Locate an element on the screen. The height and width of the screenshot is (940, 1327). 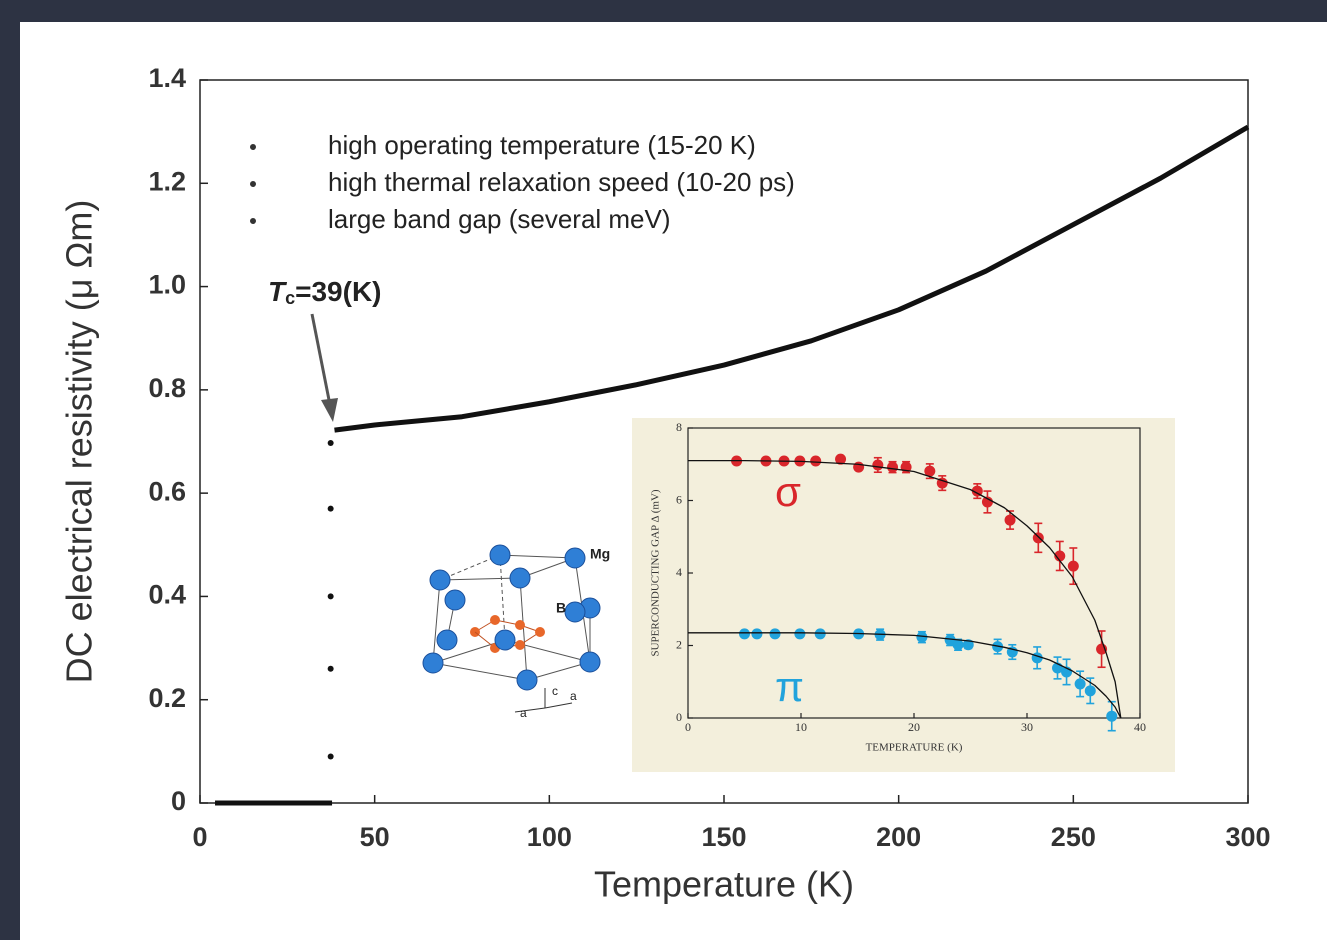
series-label: π is located at coordinates (789, 686).